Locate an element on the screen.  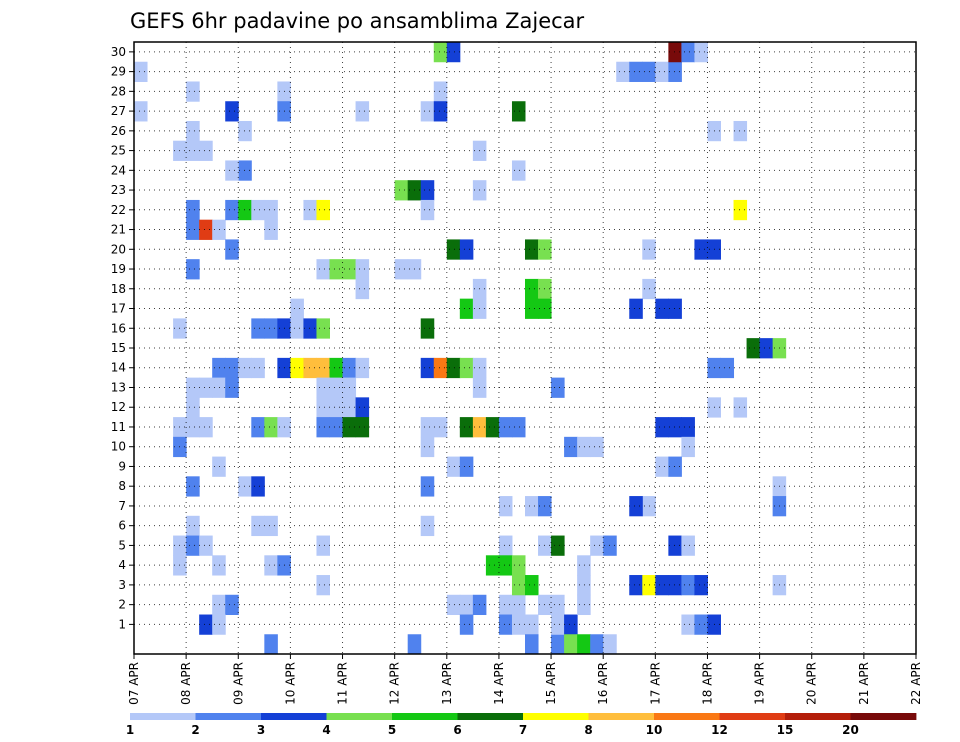
y-tick-label: 8 is located at coordinates (122, 486).